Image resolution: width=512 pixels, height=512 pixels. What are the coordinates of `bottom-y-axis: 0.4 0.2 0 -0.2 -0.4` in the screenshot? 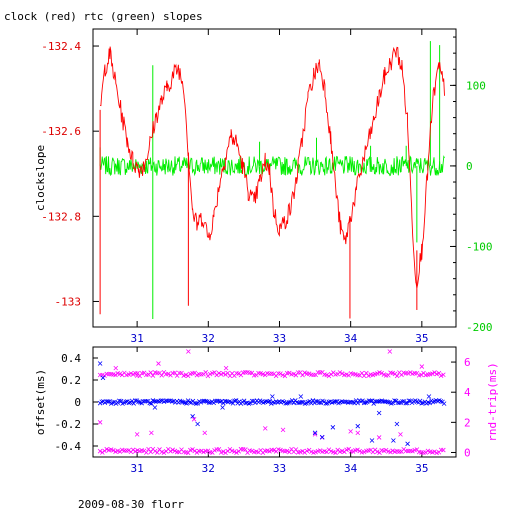 It's located at (76, 402).